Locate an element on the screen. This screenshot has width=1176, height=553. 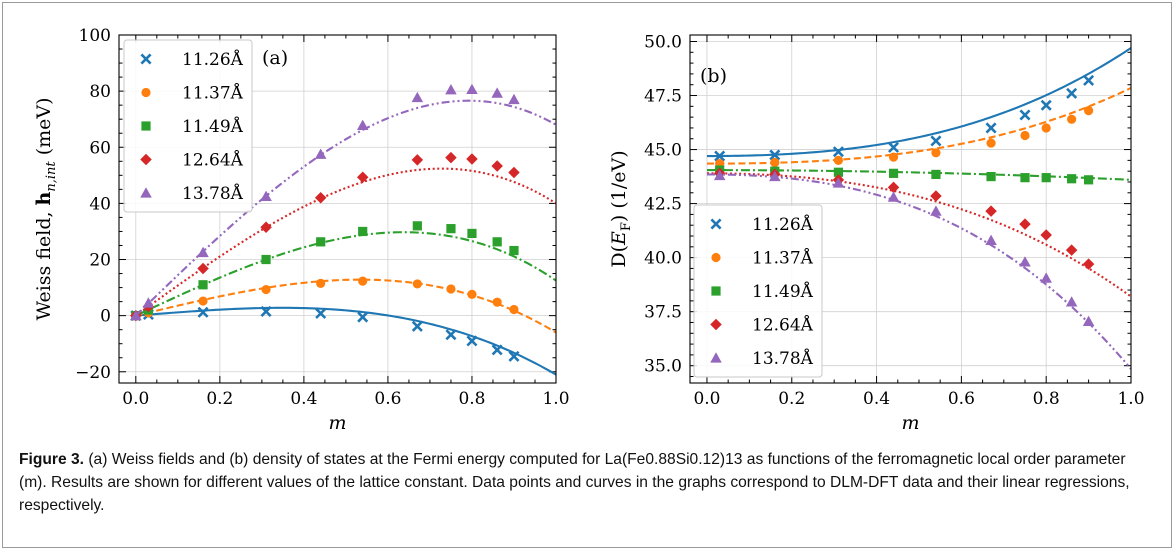
y-axis-label-part: Weiss field, is located at coordinates (44, 262).